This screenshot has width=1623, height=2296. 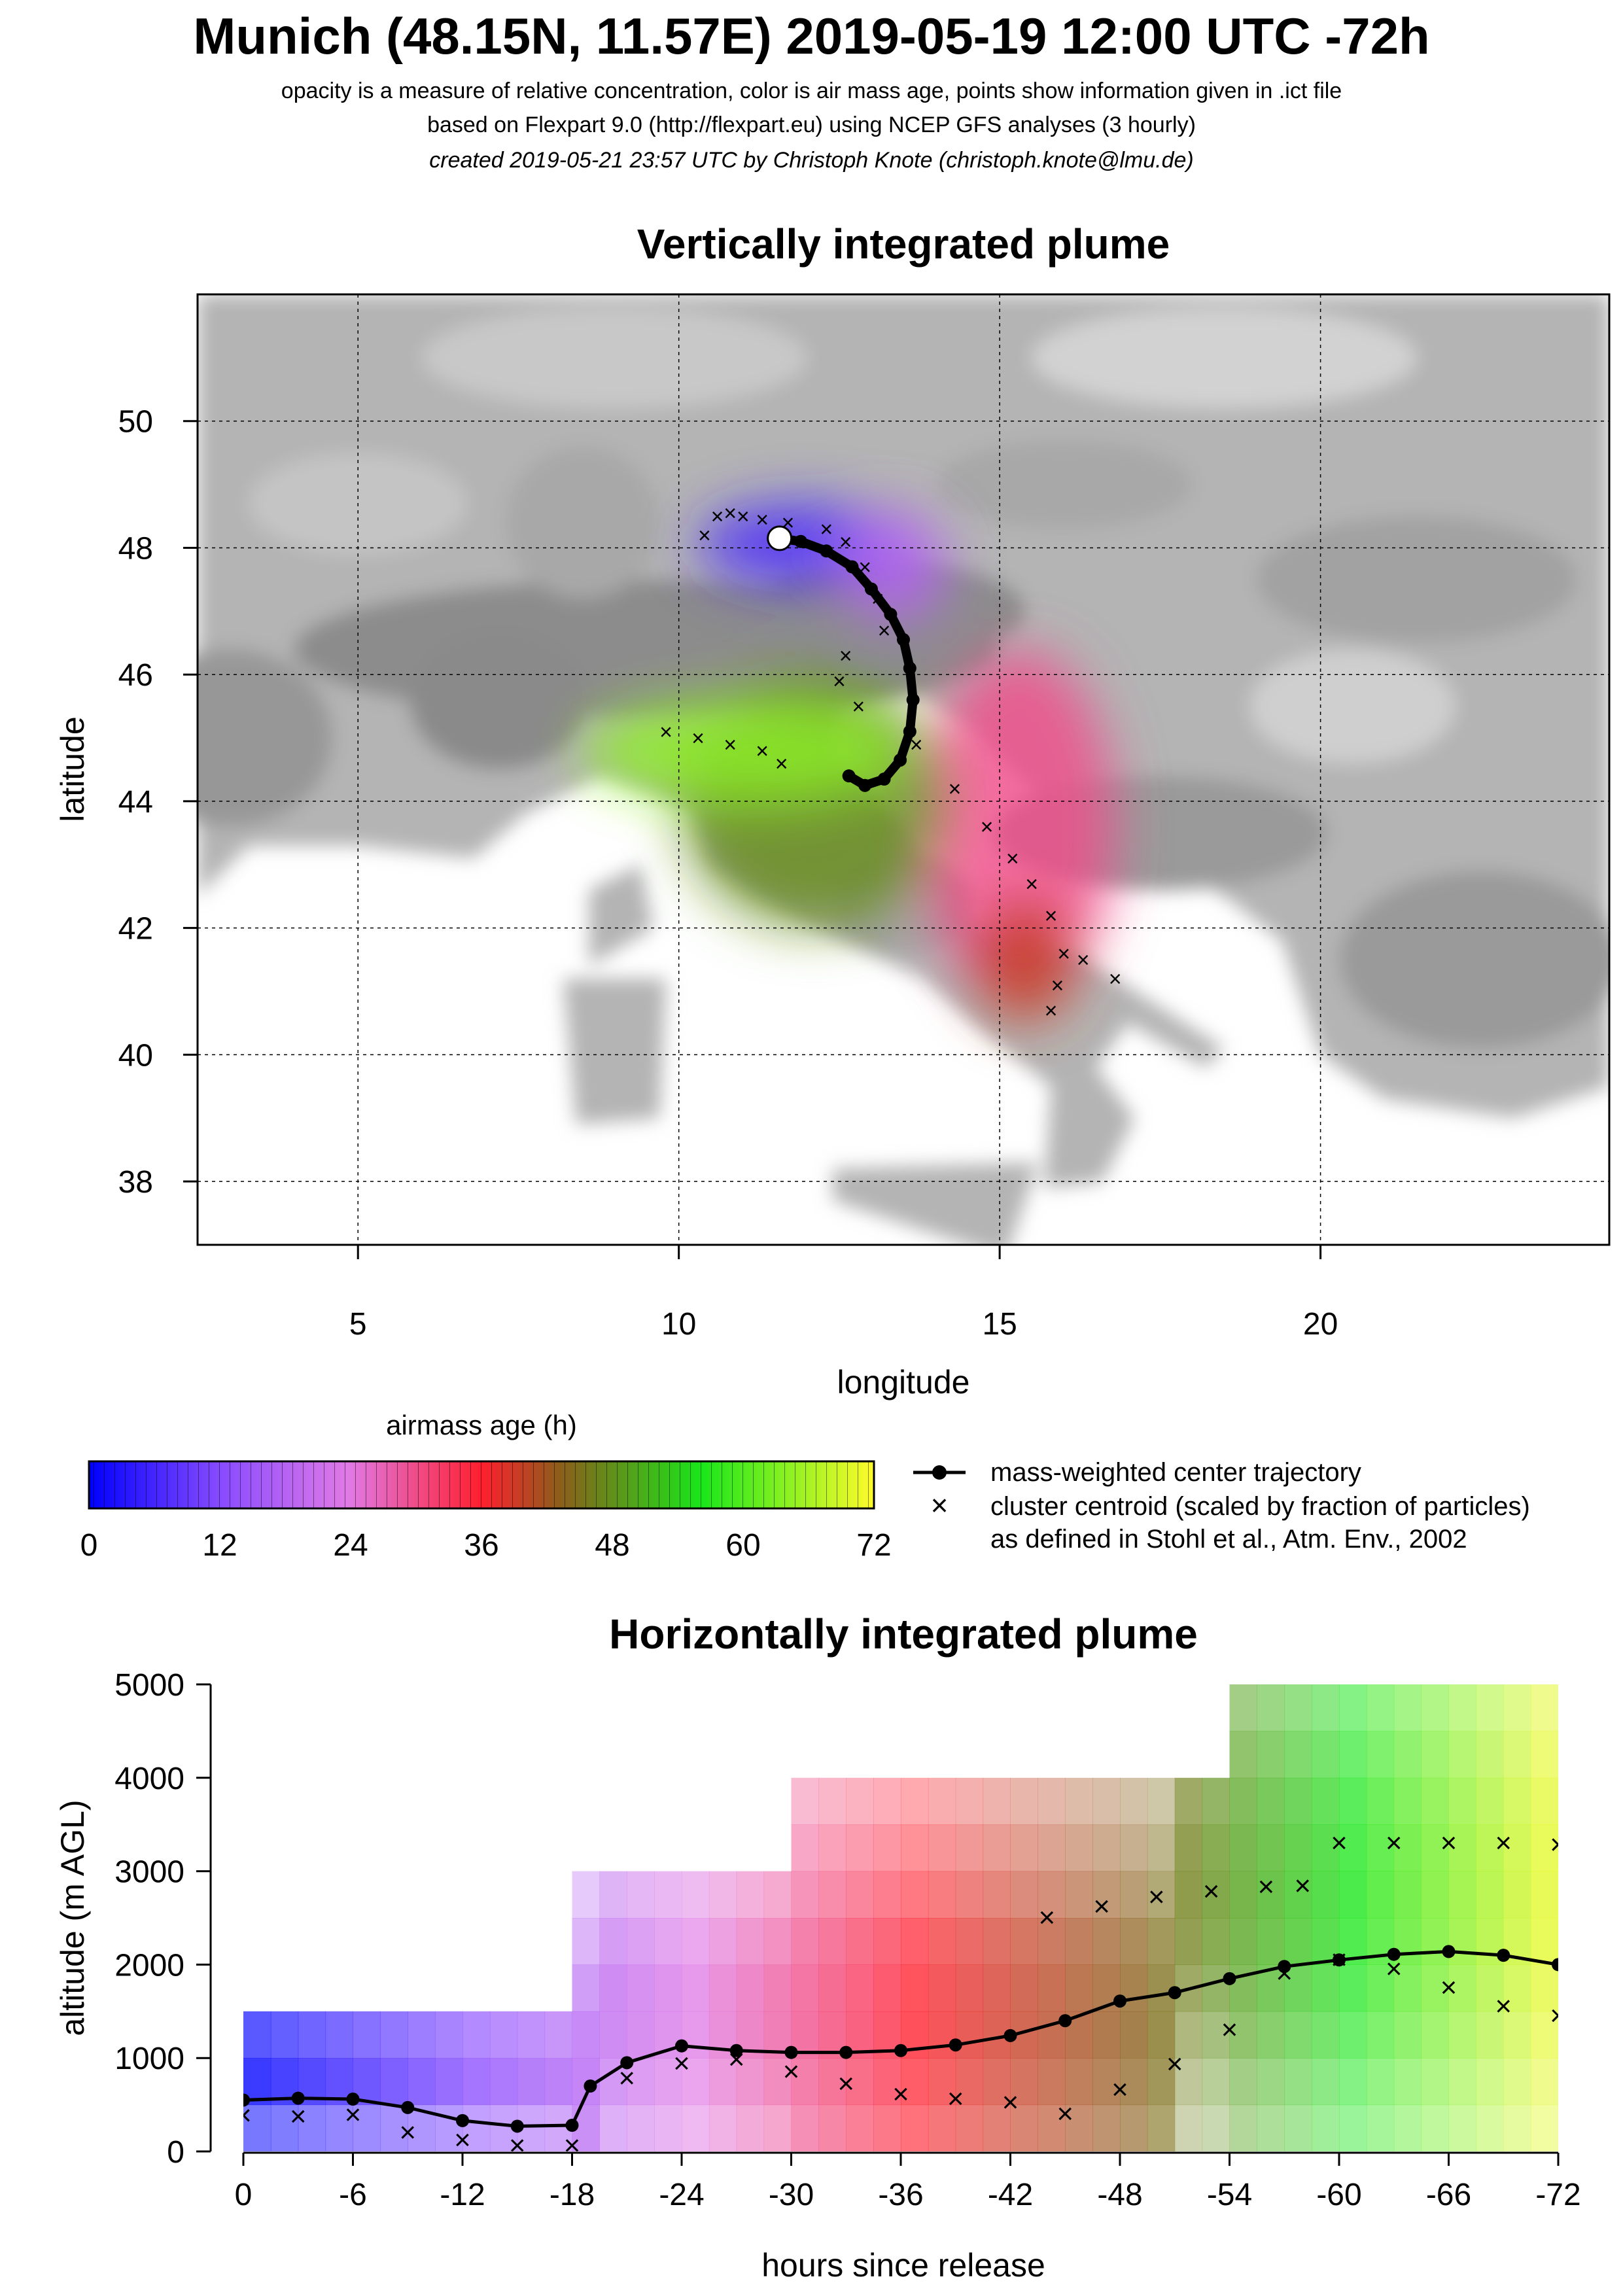 What do you see at coordinates (940, 1505) in the screenshot?
I see `legend-cross-marker: ×` at bounding box center [940, 1505].